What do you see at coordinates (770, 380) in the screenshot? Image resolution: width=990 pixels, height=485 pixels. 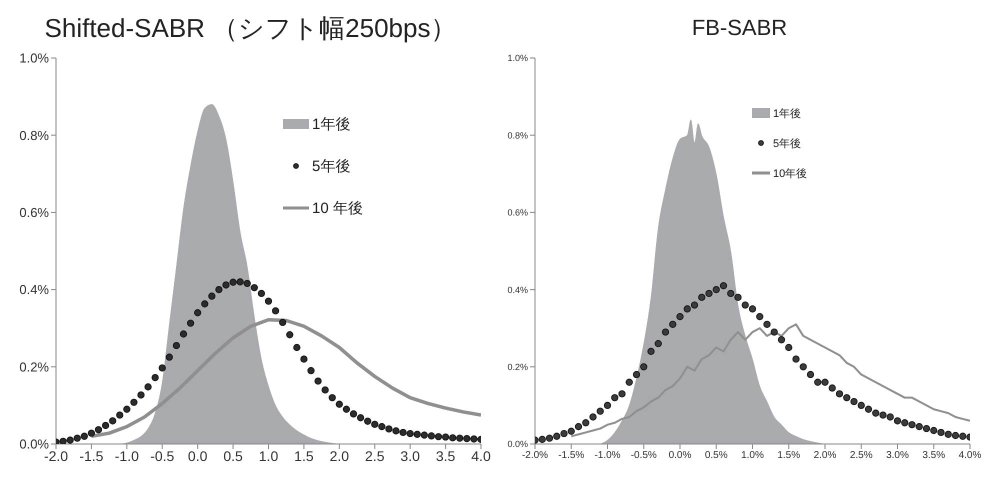 I see `line-series` at bounding box center [770, 380].